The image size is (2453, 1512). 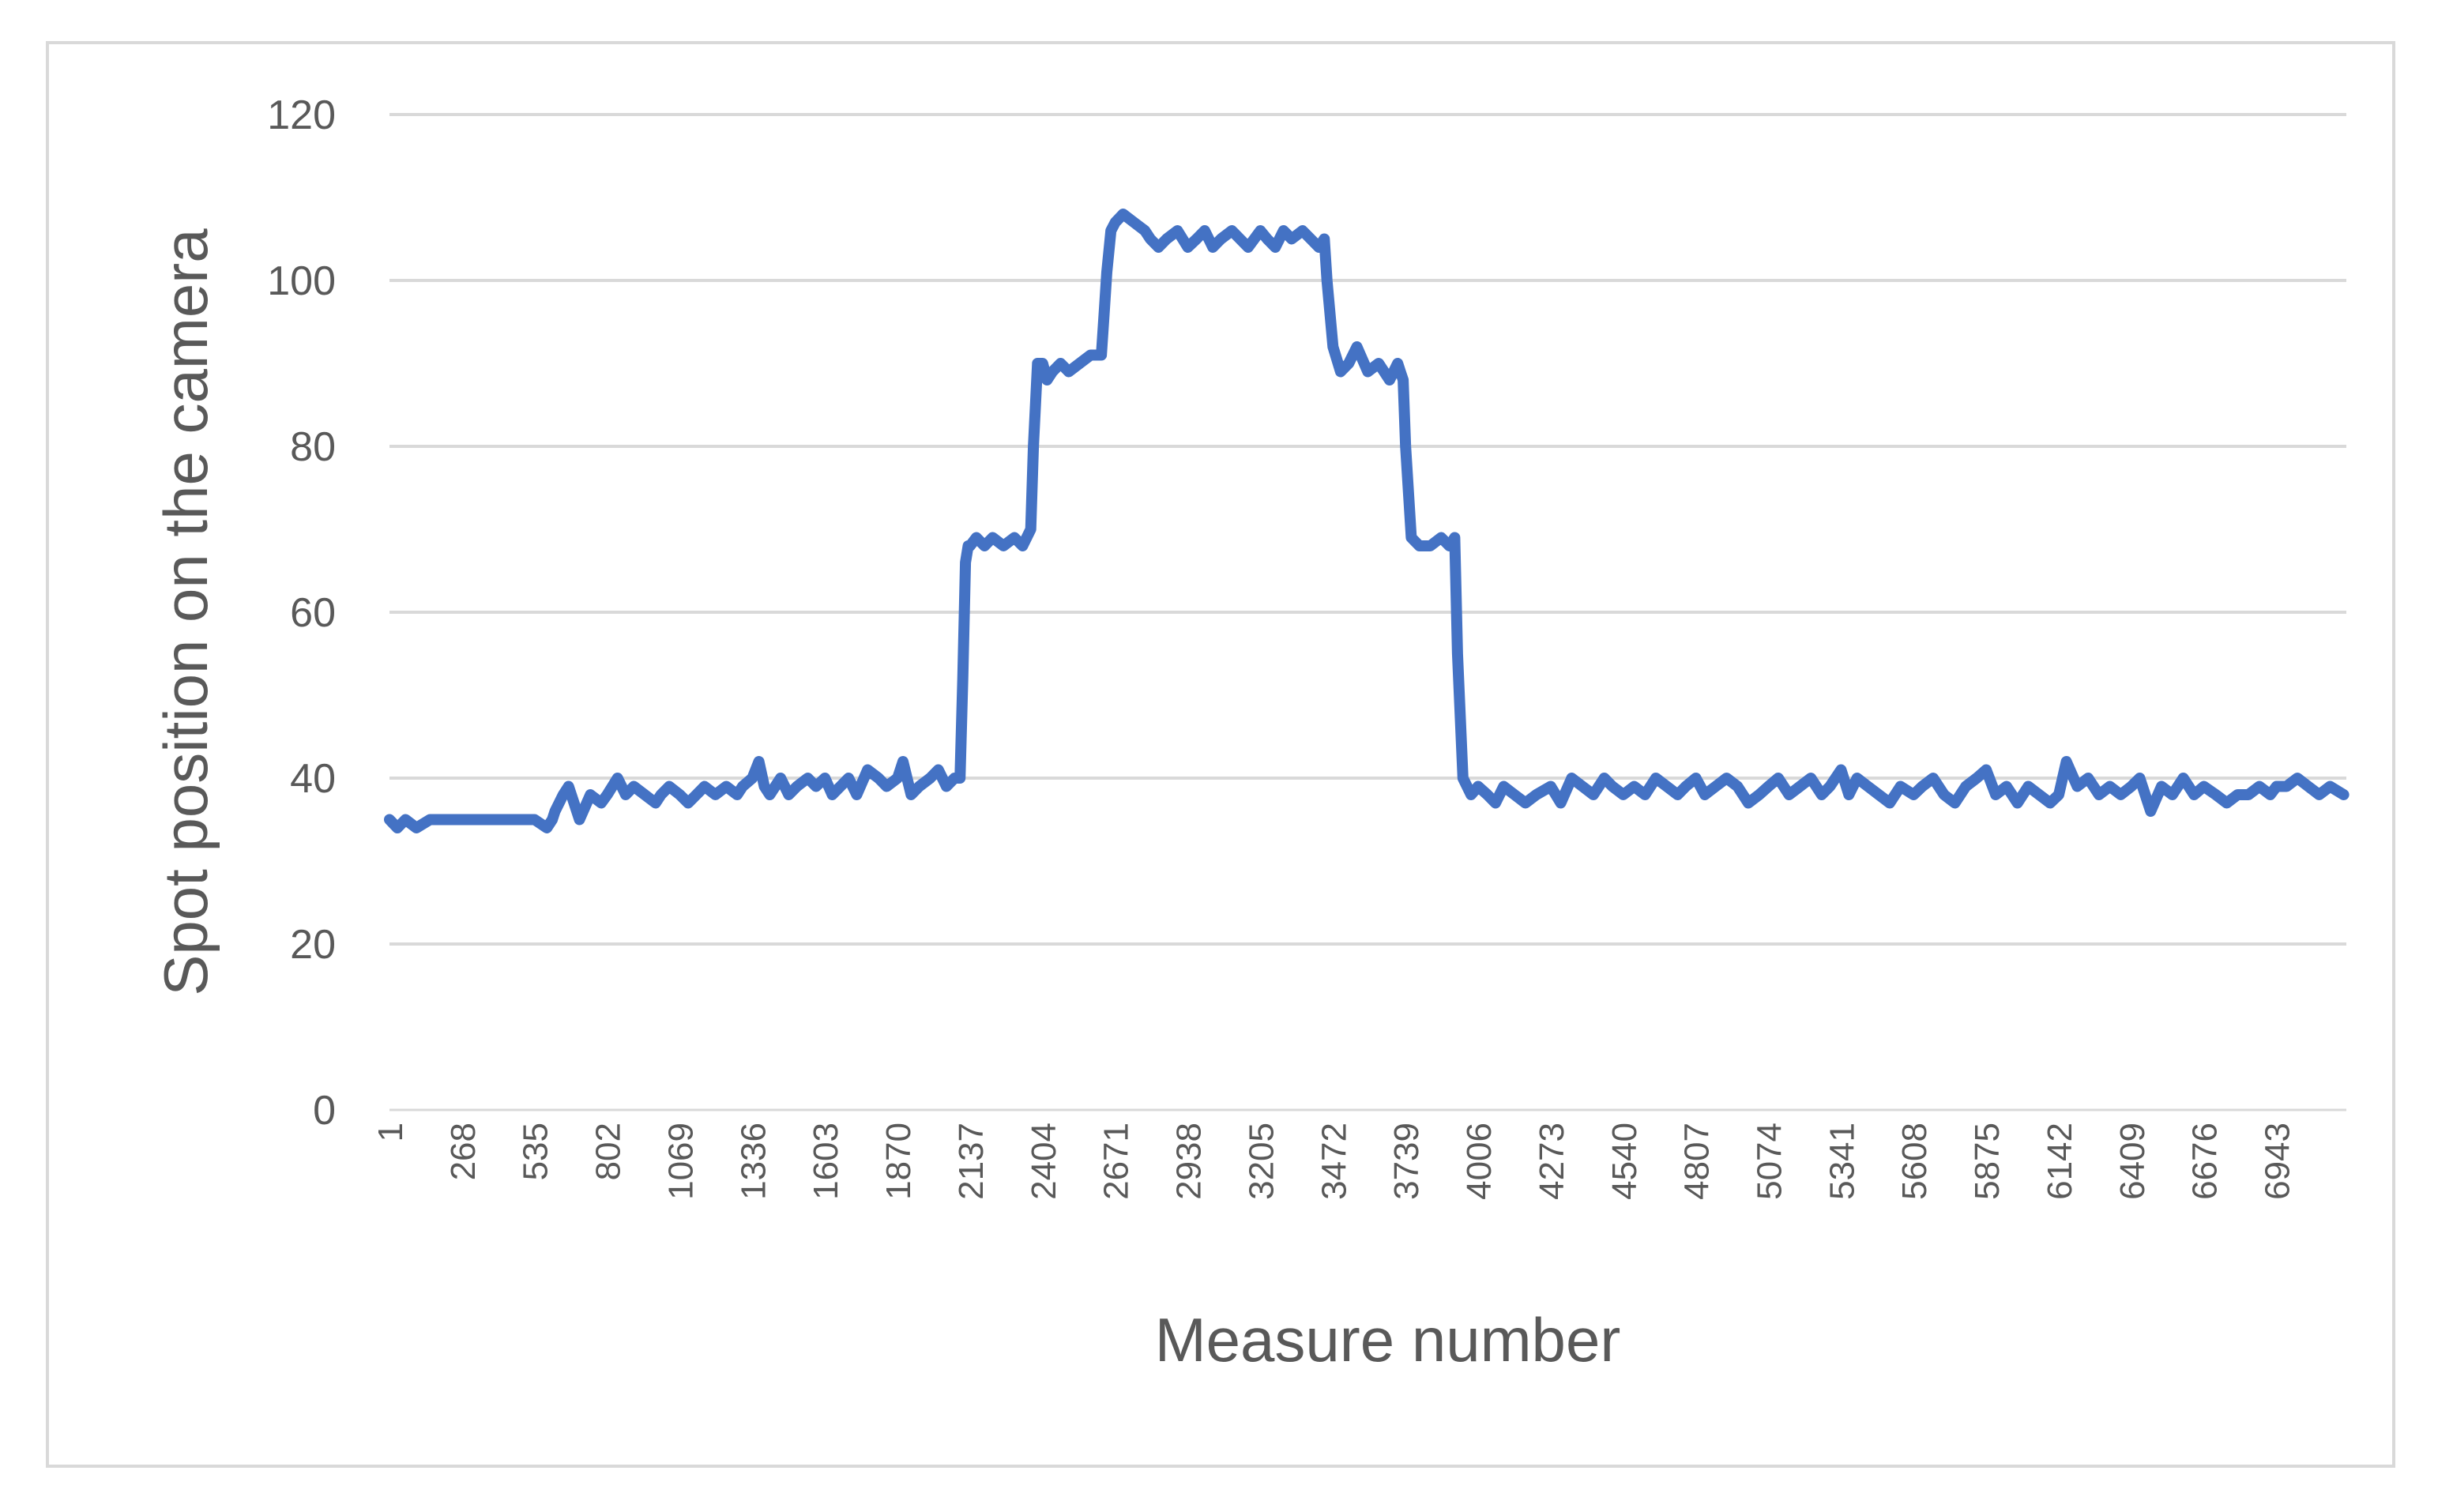 What do you see at coordinates (2205, 1161) in the screenshot?
I see `x-tick-label: 6676` at bounding box center [2205, 1161].